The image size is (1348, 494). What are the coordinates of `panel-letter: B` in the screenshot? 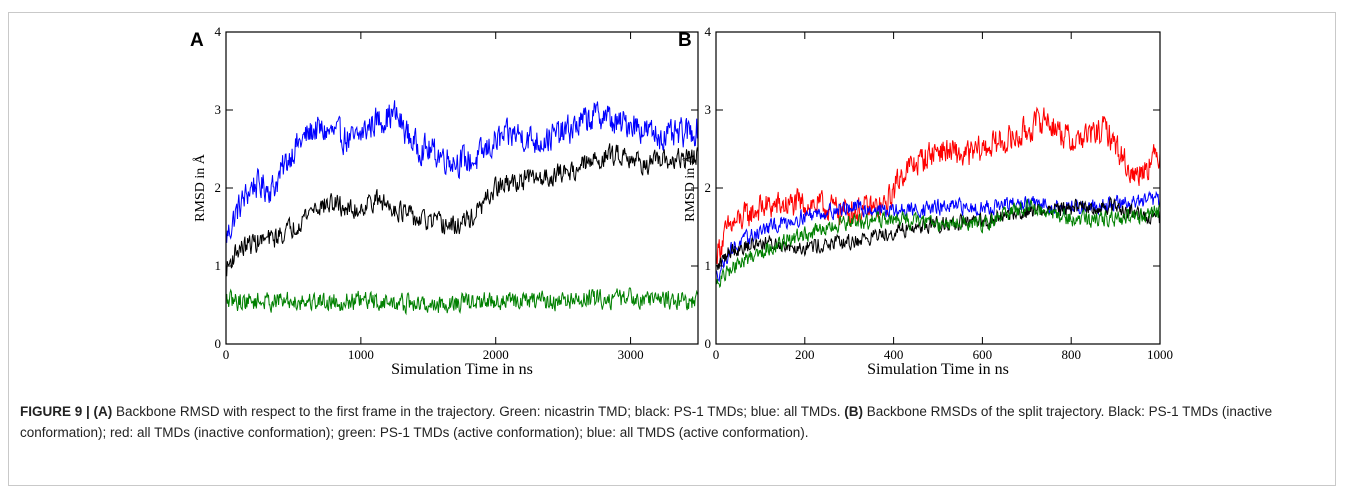 It's located at (685, 40).